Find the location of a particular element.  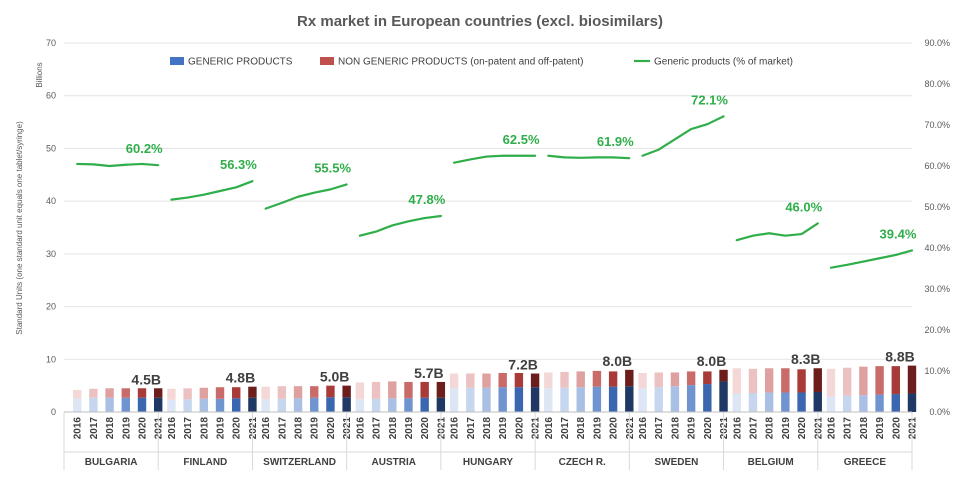

total-label: 7.2B is located at coordinates (523, 365).